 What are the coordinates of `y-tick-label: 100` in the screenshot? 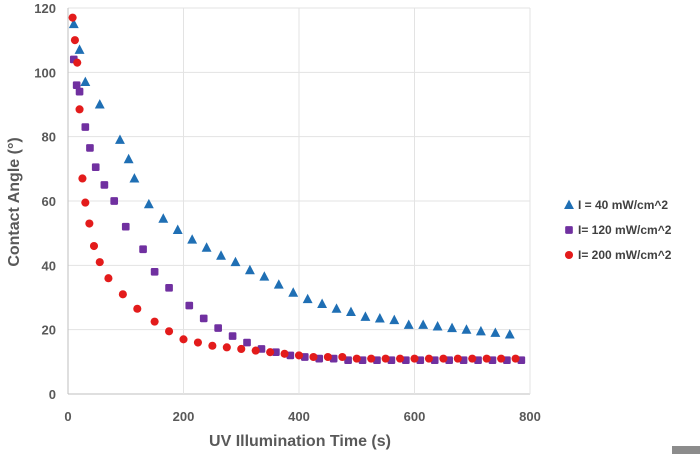 It's located at (45, 72).